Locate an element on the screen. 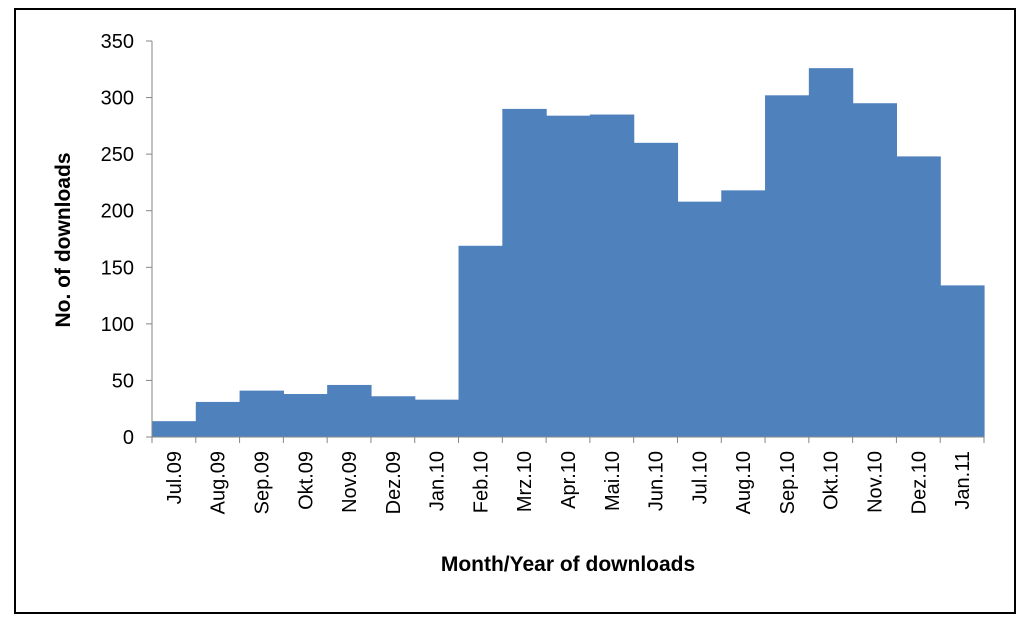 Image resolution: width=1024 pixels, height=626 pixels. y-tick-label: 200 is located at coordinates (117, 212).